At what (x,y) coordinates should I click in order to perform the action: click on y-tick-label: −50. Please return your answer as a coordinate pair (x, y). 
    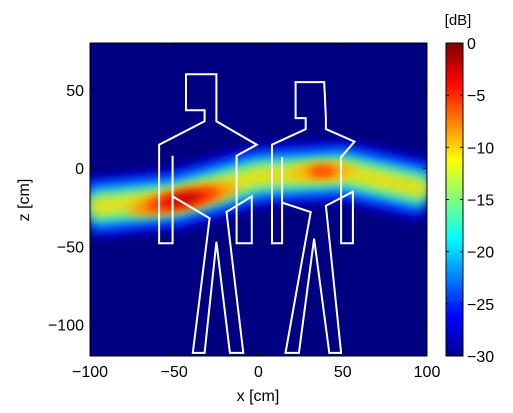
    Looking at the image, I should click on (70, 247).